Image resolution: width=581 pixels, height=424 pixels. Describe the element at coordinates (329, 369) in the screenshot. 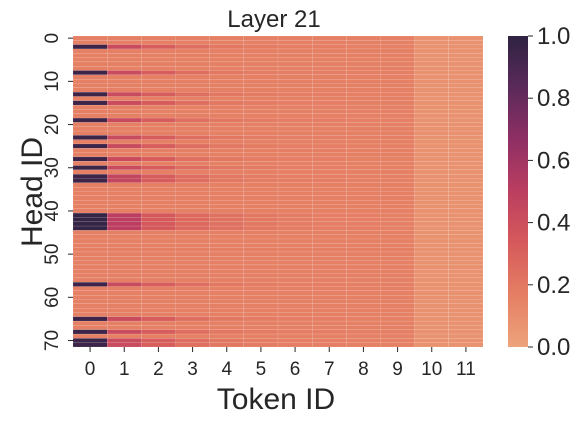

I see `x-tick-label: 7` at that location.